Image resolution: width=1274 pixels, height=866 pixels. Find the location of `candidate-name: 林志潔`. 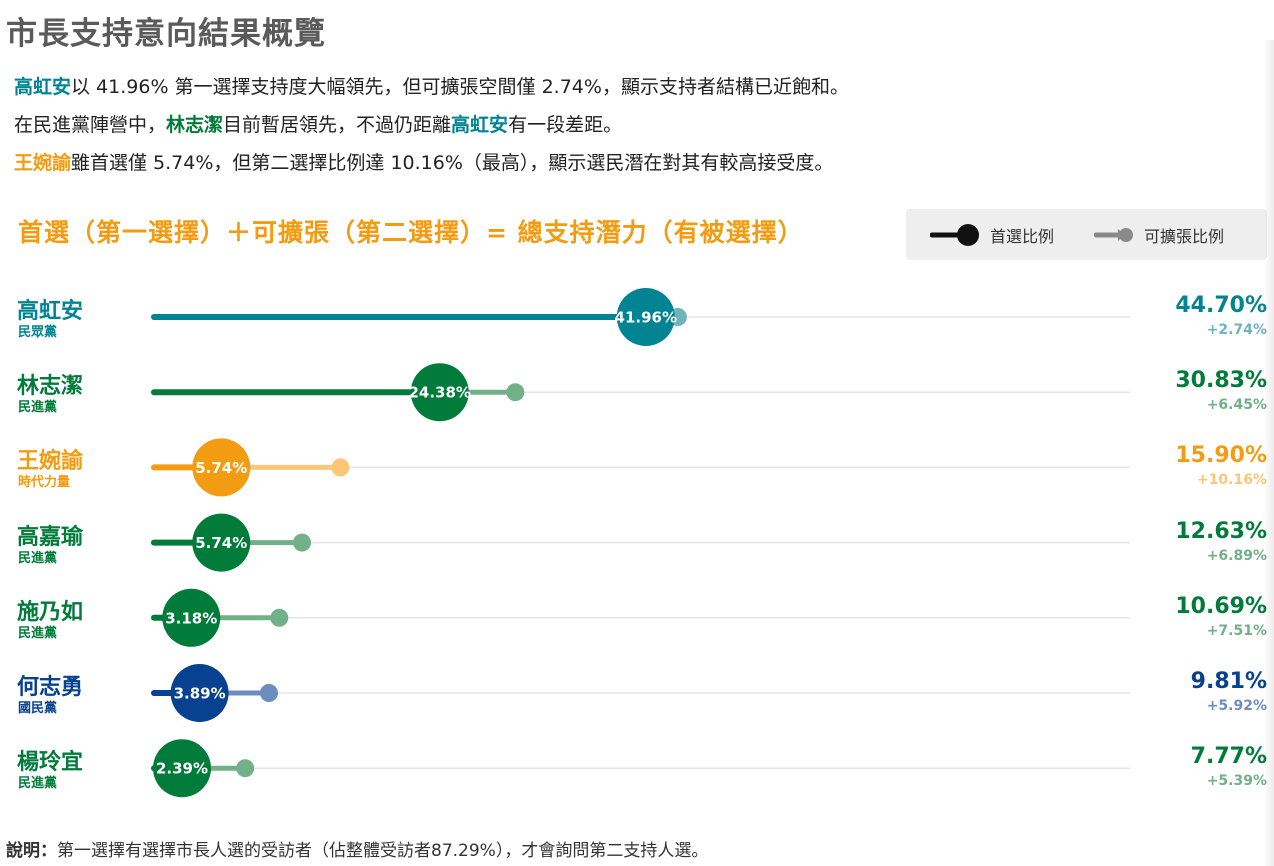

candidate-name: 林志潔 is located at coordinates (50, 387).